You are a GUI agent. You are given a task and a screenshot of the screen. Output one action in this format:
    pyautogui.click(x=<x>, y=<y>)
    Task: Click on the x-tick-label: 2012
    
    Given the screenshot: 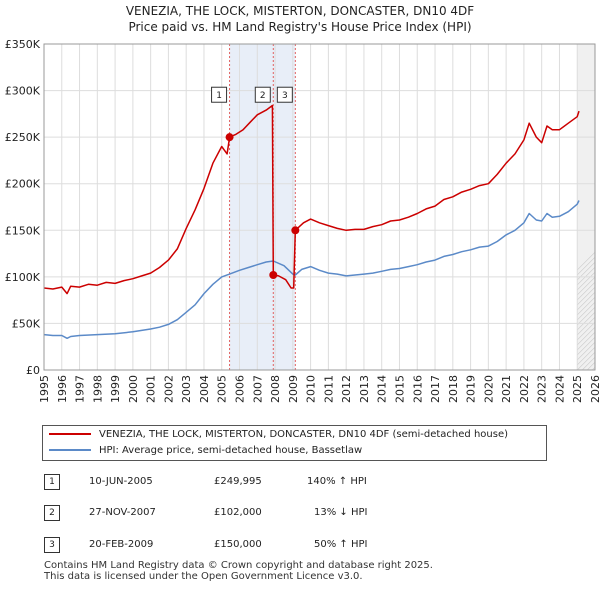 What is the action you would take?
    pyautogui.click(x=346, y=389)
    